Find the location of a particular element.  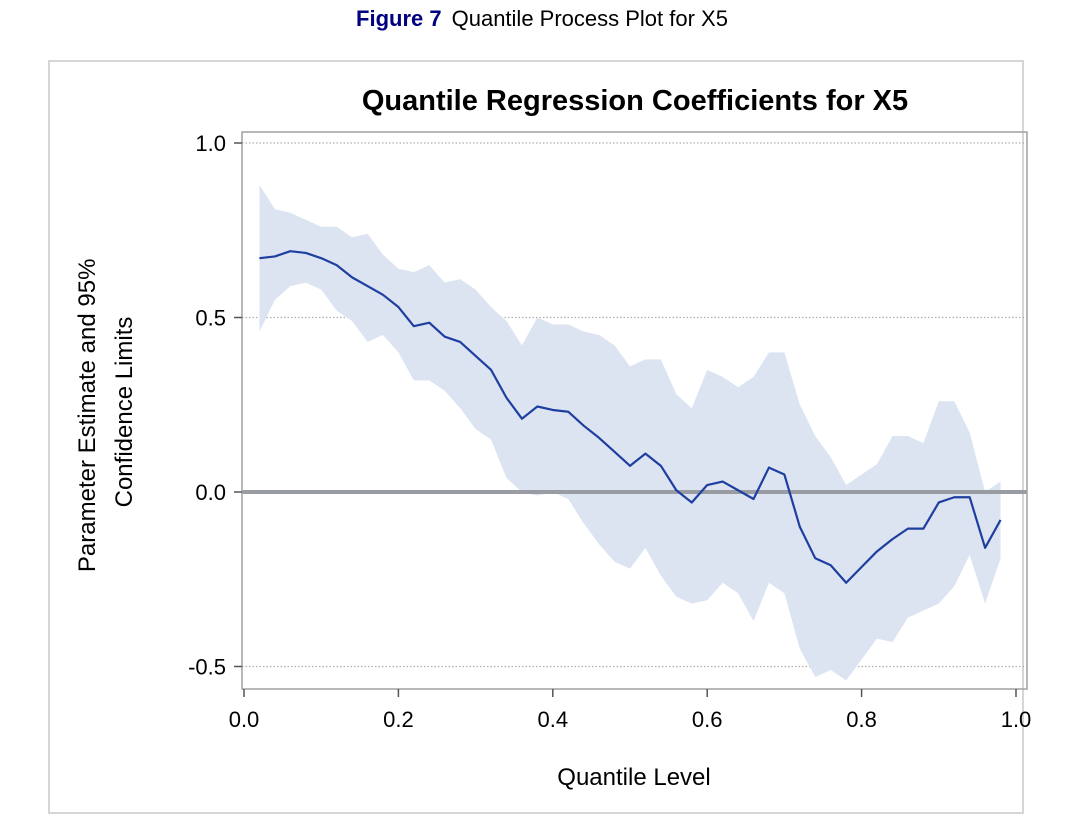

x-axis-title: Quantile Level is located at coordinates (633, 777).